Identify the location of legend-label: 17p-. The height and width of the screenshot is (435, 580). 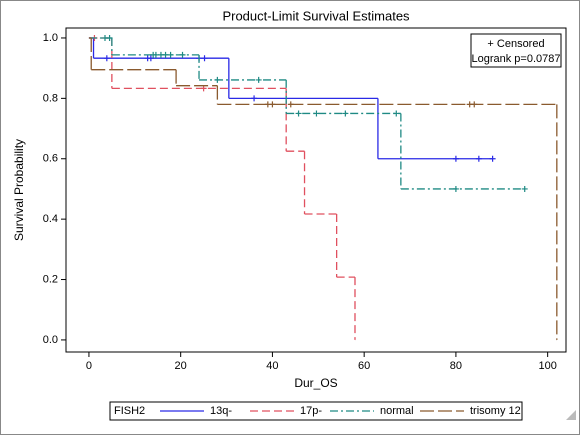
(311, 411).